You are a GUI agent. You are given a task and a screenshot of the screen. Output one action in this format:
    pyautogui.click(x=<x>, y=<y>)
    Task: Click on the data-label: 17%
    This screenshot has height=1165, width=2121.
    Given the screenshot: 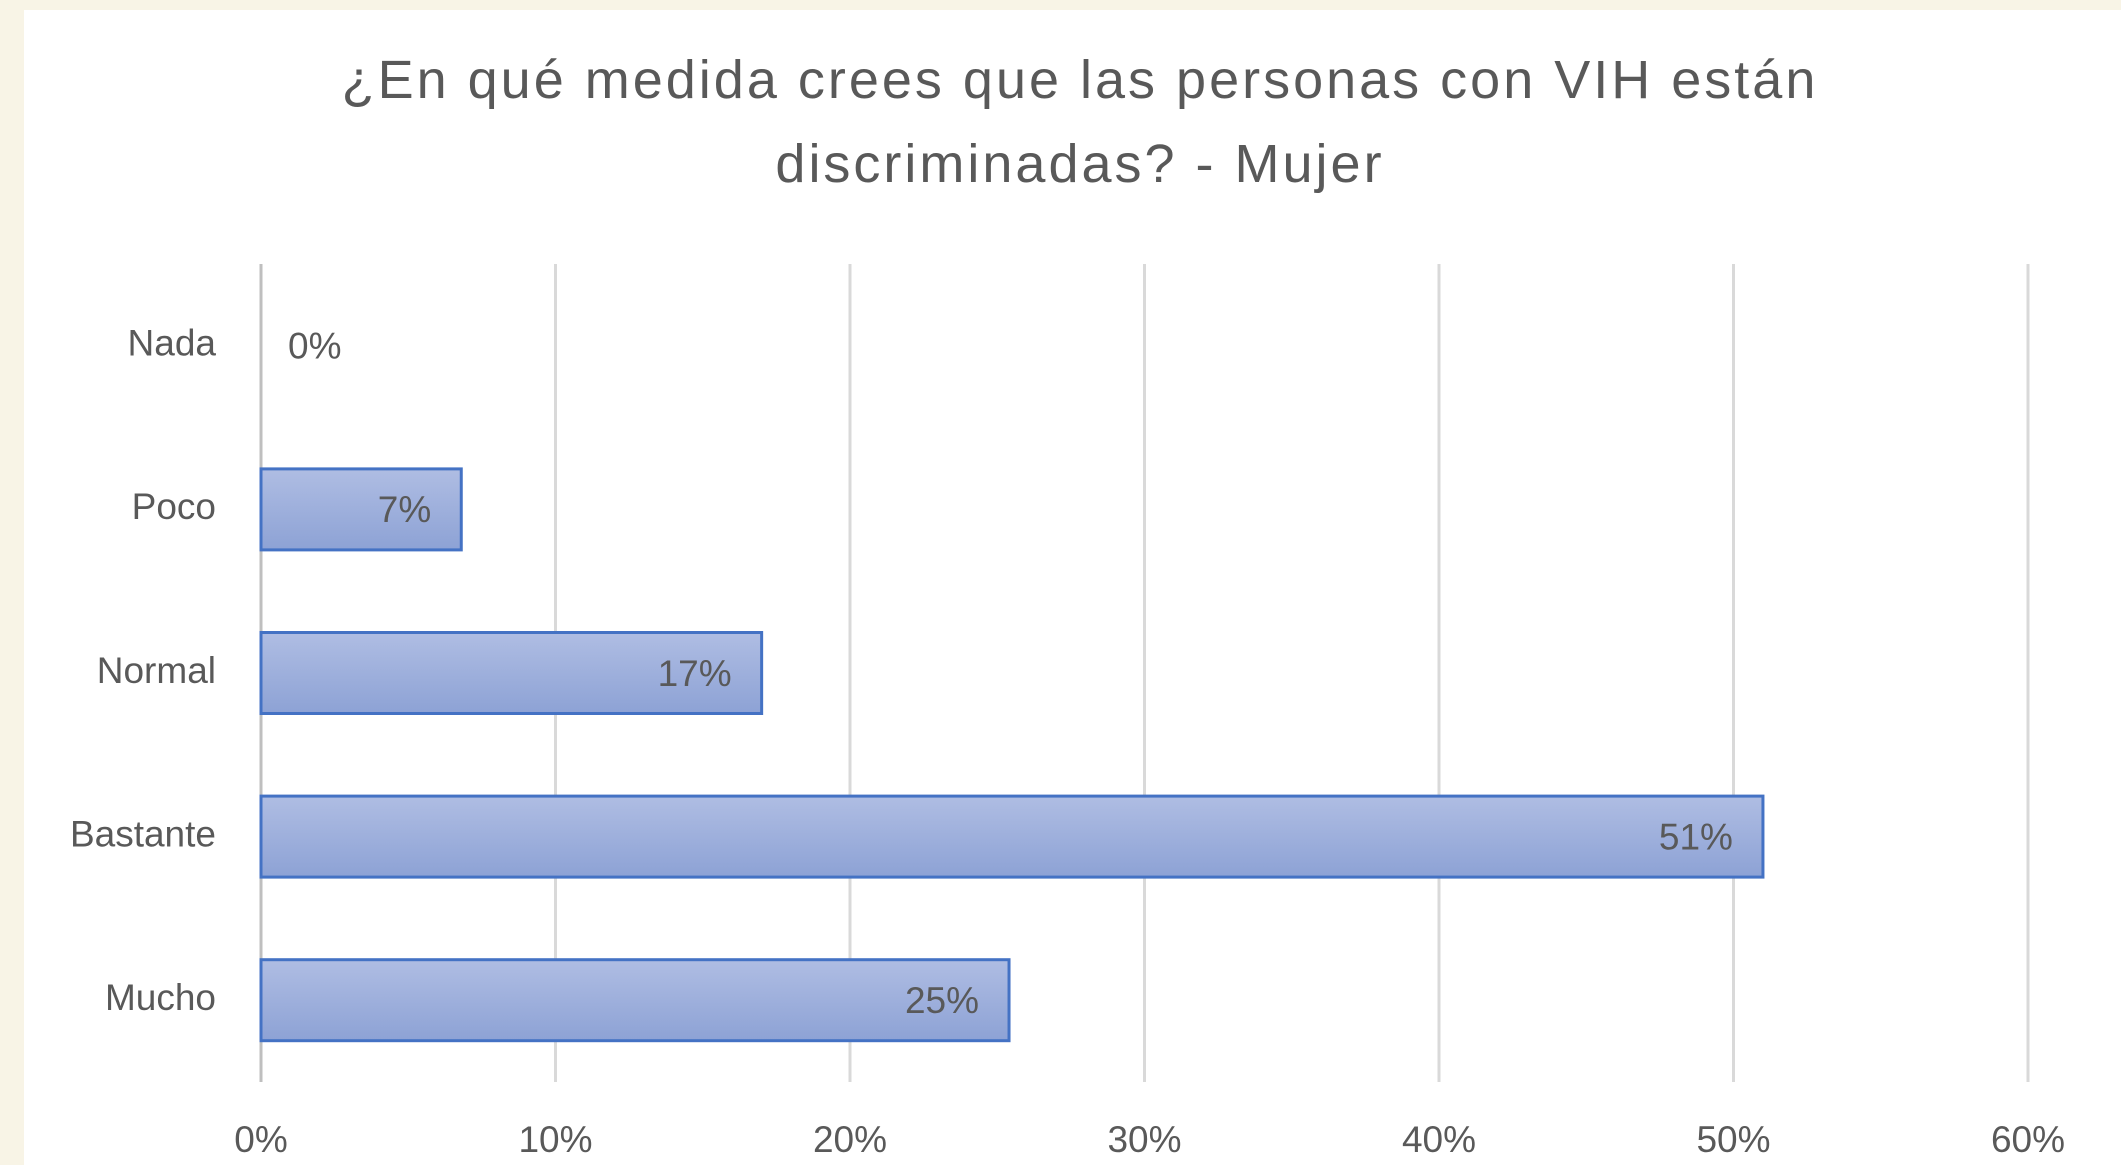 What is the action you would take?
    pyautogui.click(x=695, y=673)
    